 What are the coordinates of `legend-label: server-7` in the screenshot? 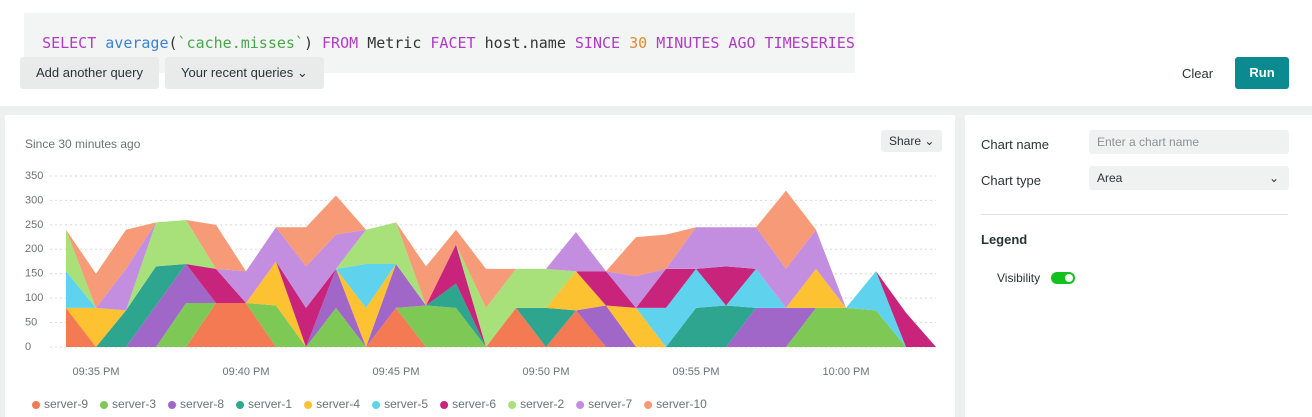 It's located at (610, 404).